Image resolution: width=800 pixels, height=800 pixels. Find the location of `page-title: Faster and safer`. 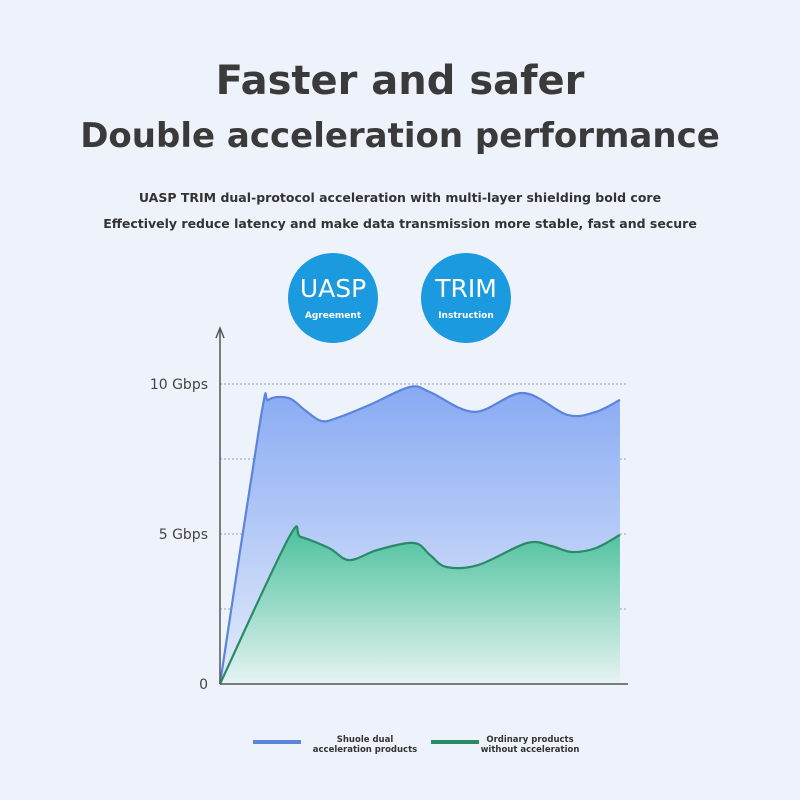

page-title: Faster and safer is located at coordinates (400, 81).